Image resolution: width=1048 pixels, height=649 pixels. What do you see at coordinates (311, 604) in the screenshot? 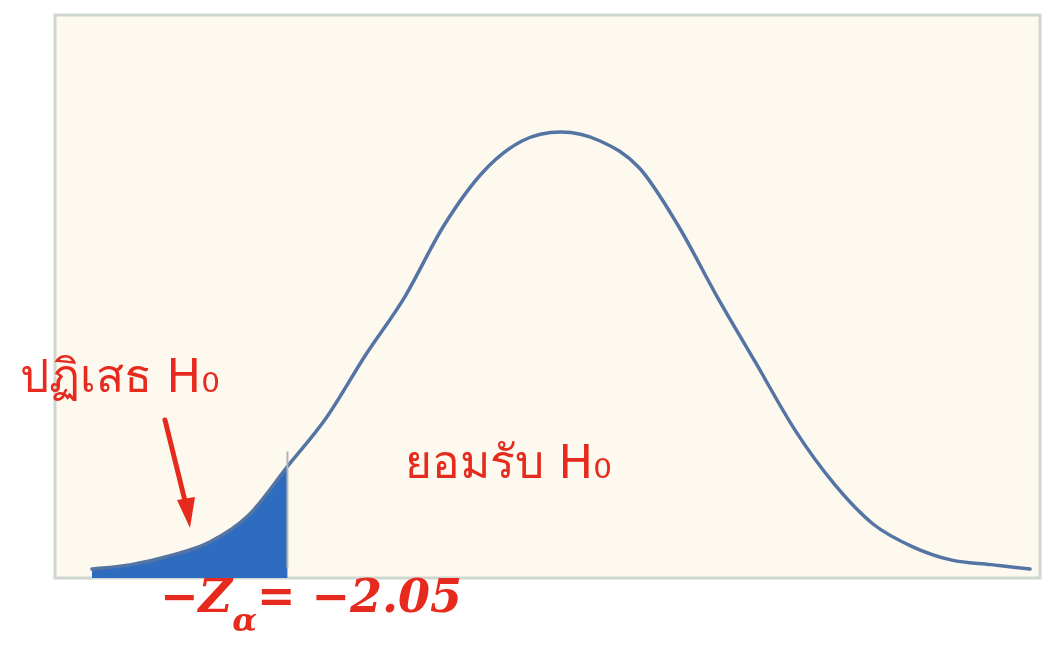
I see `annotation: −Z$_{α}$= −2.05` at bounding box center [311, 604].